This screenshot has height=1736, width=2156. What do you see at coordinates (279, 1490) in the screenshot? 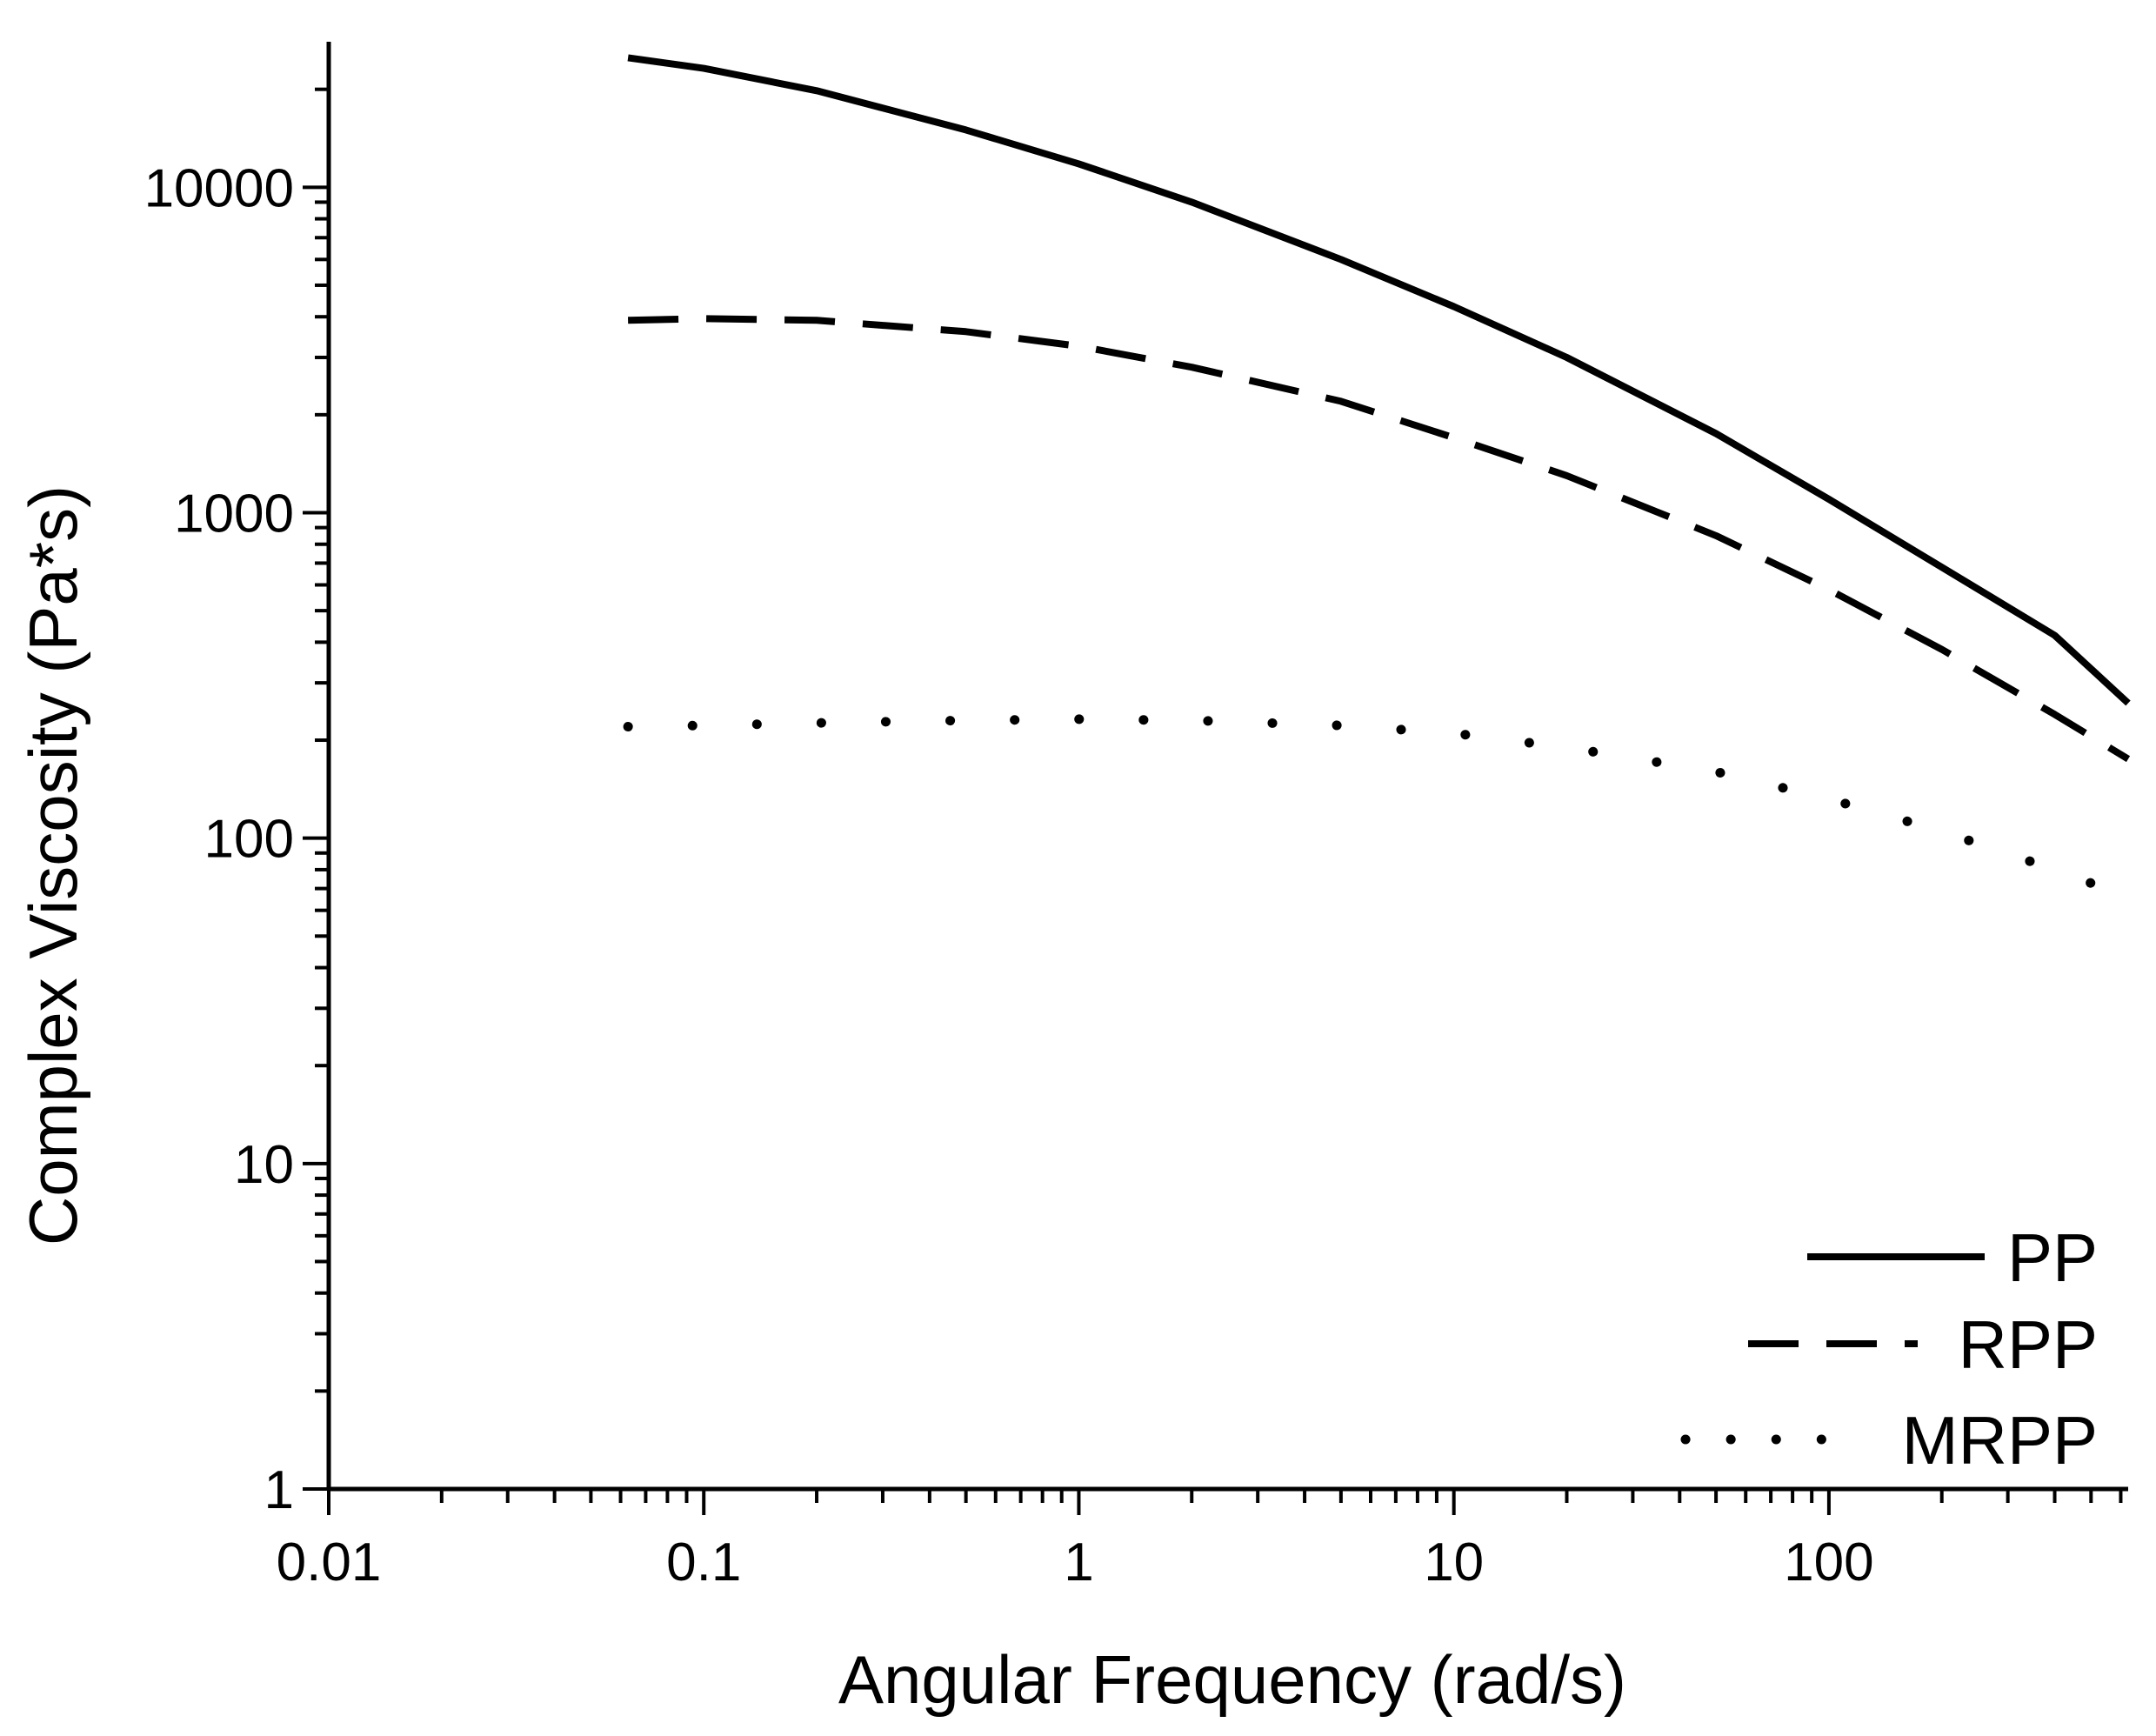
I see `y-tick-label: 1` at bounding box center [279, 1490].